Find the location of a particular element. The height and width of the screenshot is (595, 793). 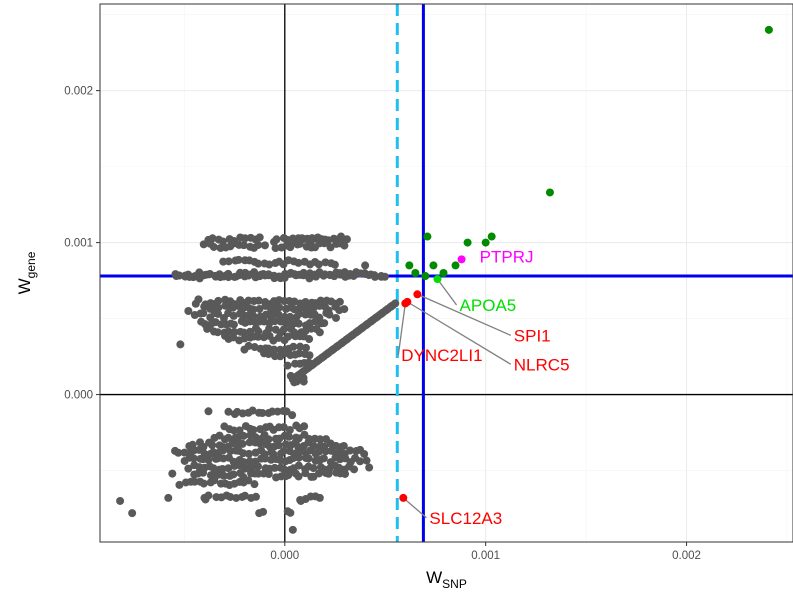

y-tick-label: 0.000 is located at coordinates (78, 396).